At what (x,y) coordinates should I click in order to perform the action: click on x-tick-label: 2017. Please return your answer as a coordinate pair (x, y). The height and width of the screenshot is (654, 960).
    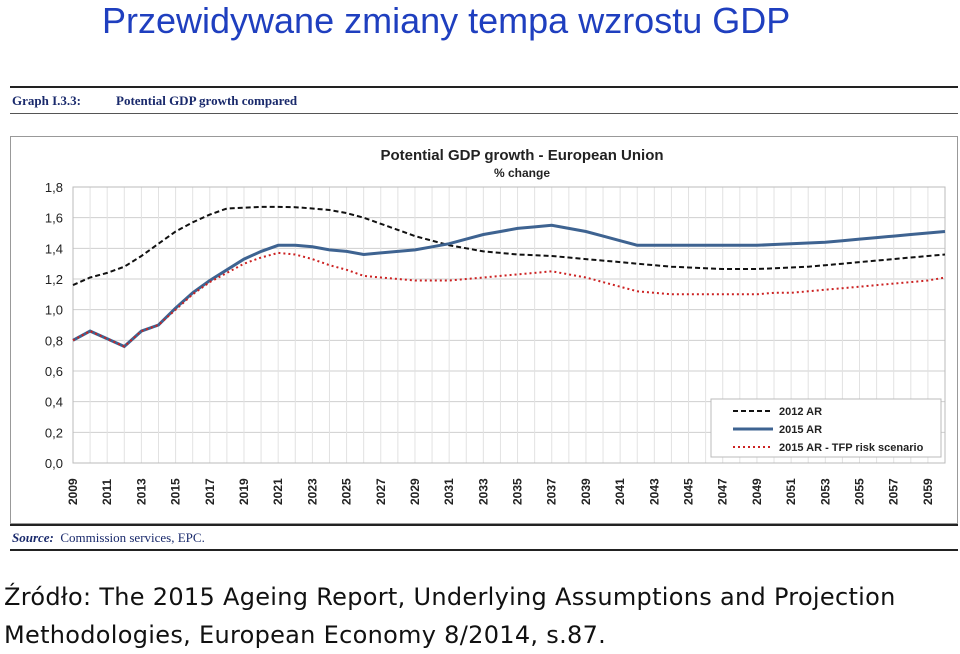
    Looking at the image, I should click on (210, 491).